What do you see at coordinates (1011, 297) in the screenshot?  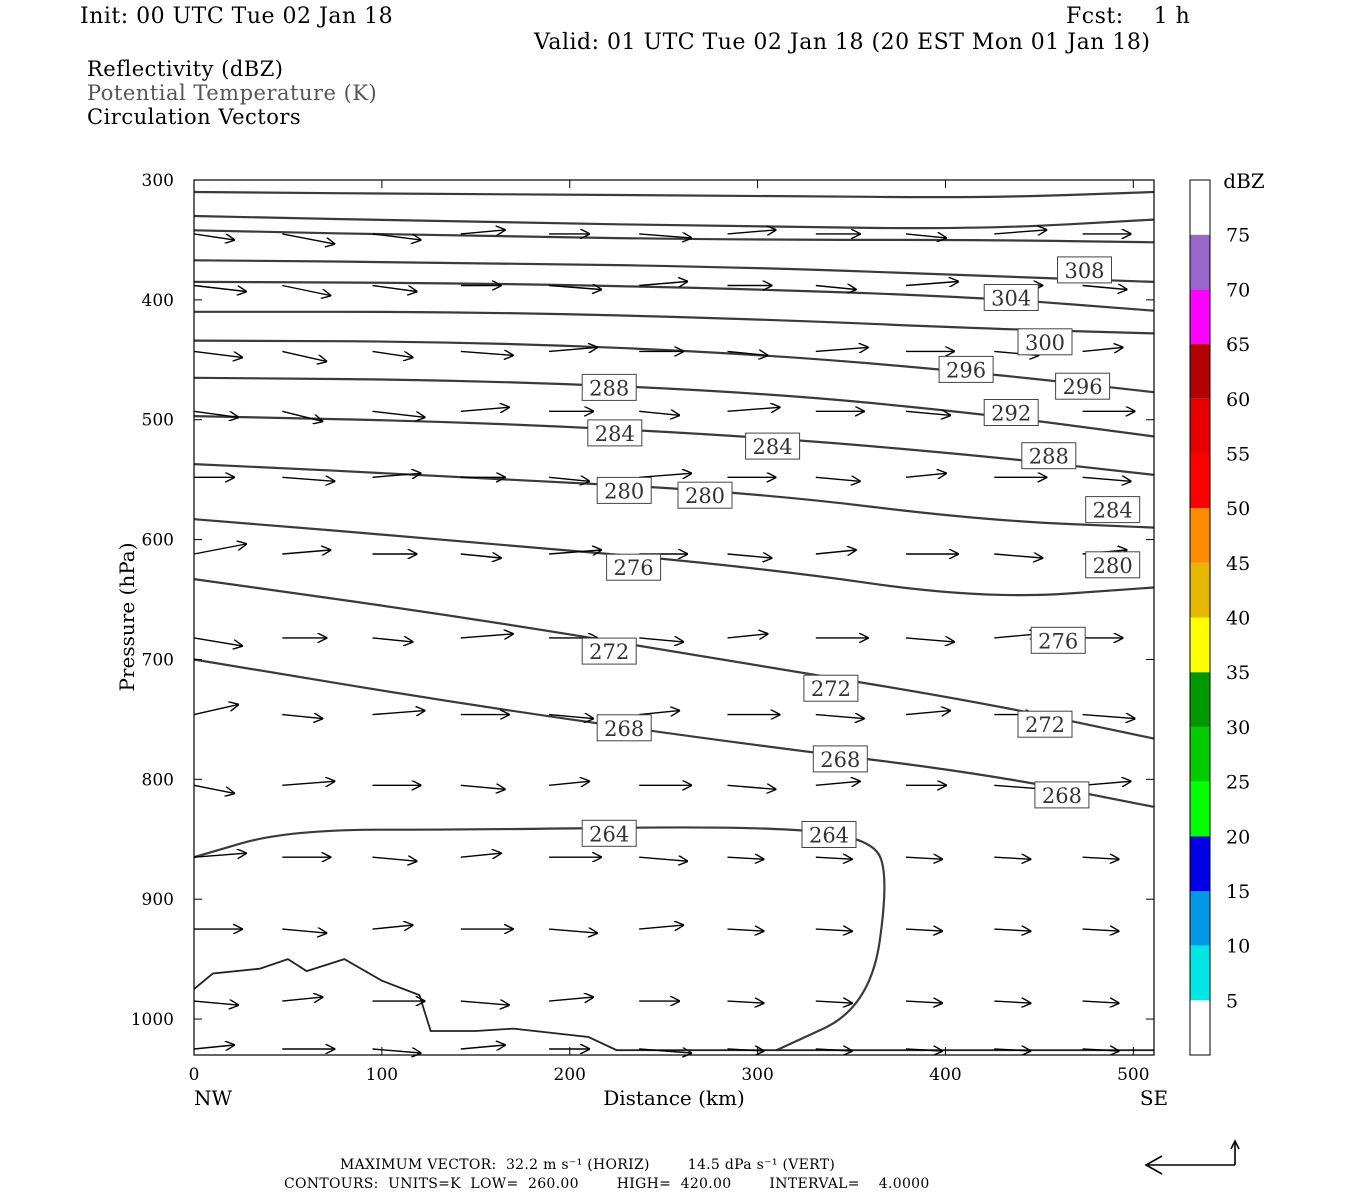 I see `contour-label: 304` at bounding box center [1011, 297].